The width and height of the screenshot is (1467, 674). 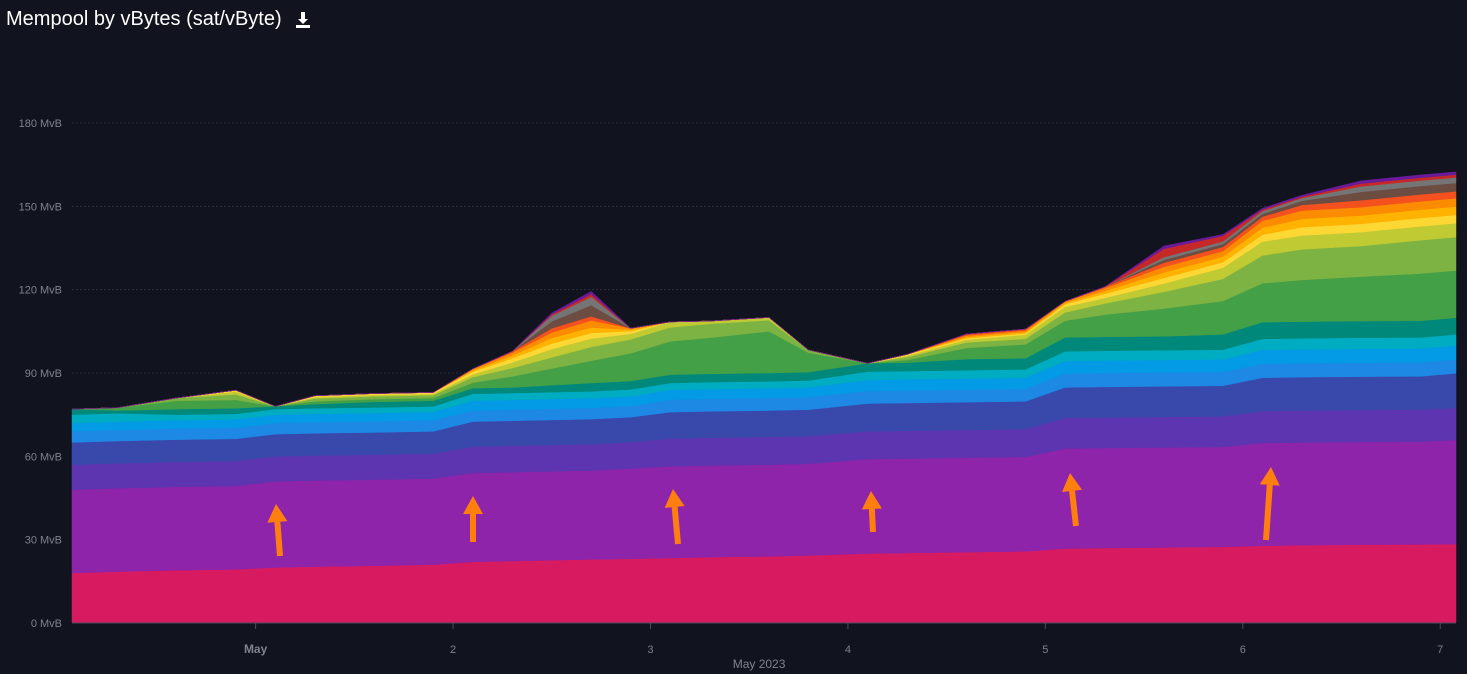 What do you see at coordinates (43, 457) in the screenshot?
I see `y-tick-label: 60 MvB` at bounding box center [43, 457].